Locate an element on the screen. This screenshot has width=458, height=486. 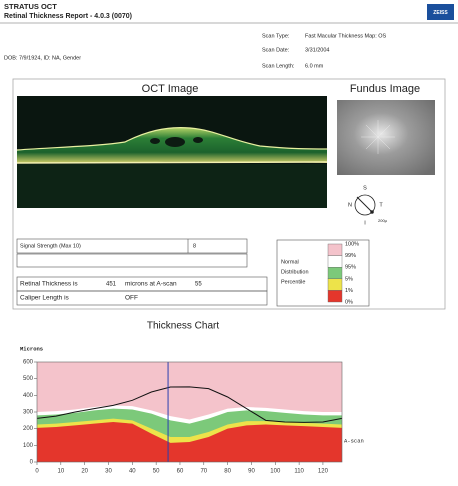
x-tick-label: 100 is located at coordinates (275, 472).